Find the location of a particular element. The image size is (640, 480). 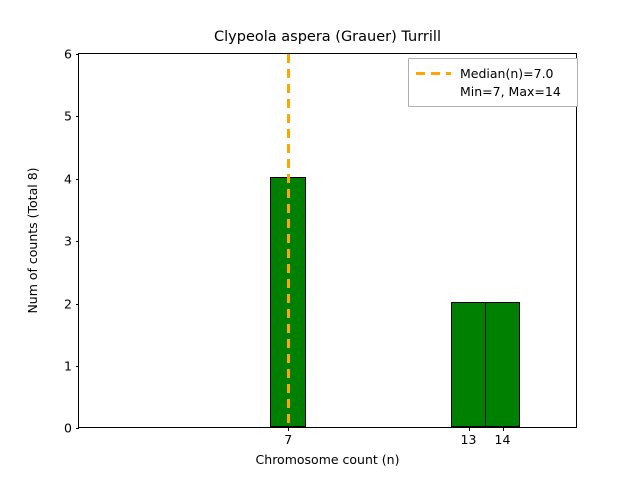

chart-title: Clypeola aspera (Grauer) Turrill is located at coordinates (327, 37).